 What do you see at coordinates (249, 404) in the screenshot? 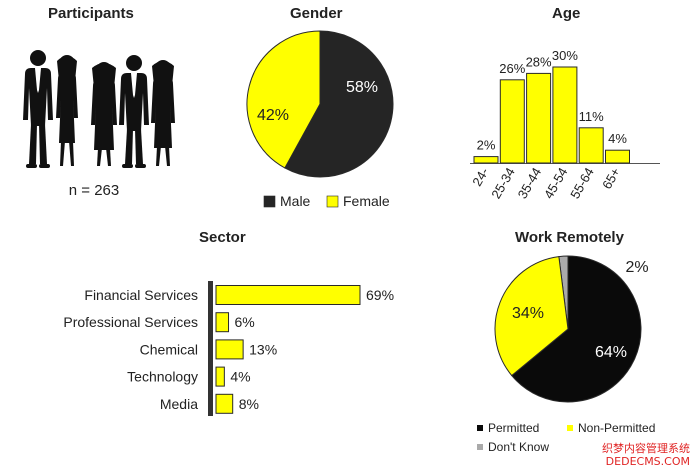
I see `sector-value-label: 8%` at bounding box center [249, 404].